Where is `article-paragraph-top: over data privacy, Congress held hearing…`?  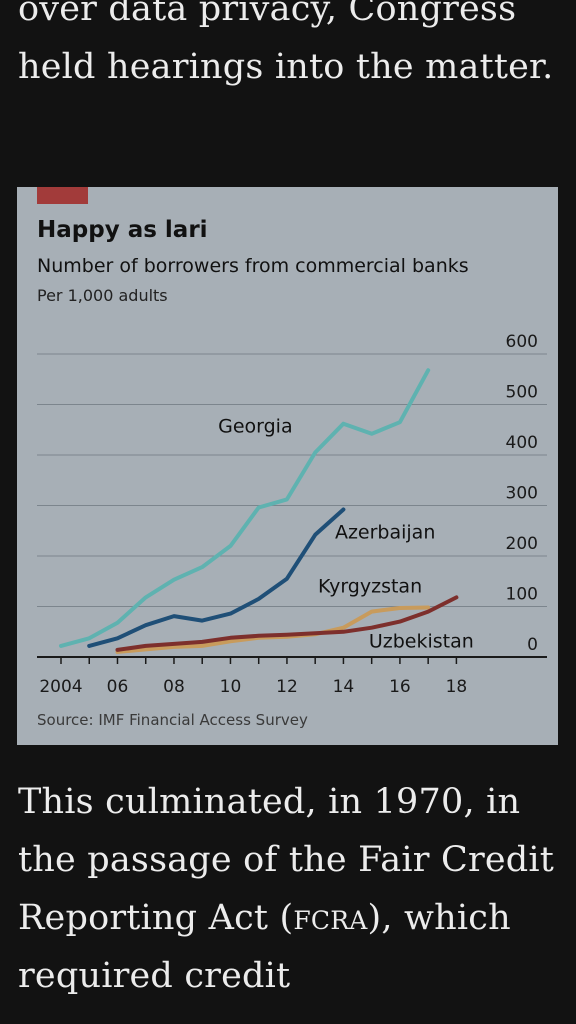
article-paragraph-top: over data privacy, Congress held hearing… is located at coordinates (286, 43).